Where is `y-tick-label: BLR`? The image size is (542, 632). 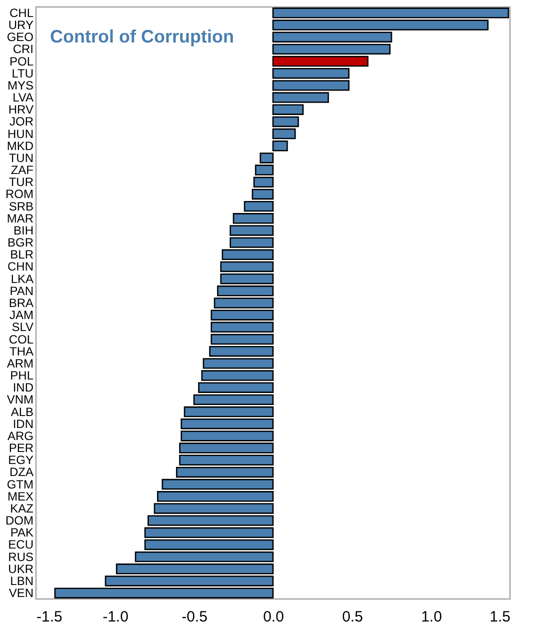 y-tick-label: BLR is located at coordinates (22, 255).